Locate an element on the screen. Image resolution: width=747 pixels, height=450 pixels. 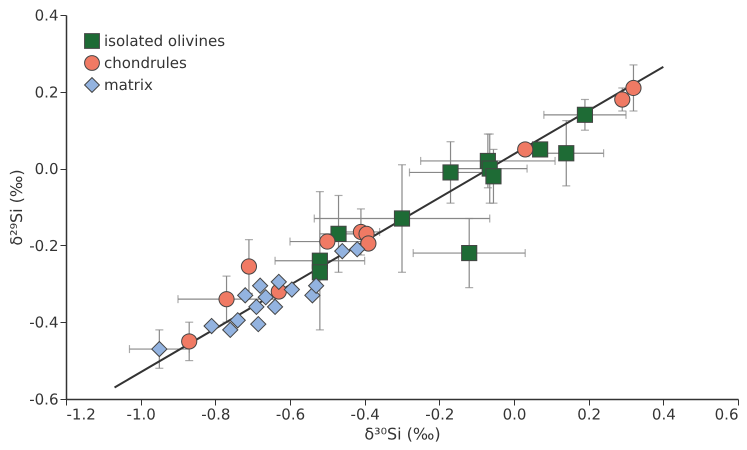
x-tick-label: 0.2 is located at coordinates (589, 415).